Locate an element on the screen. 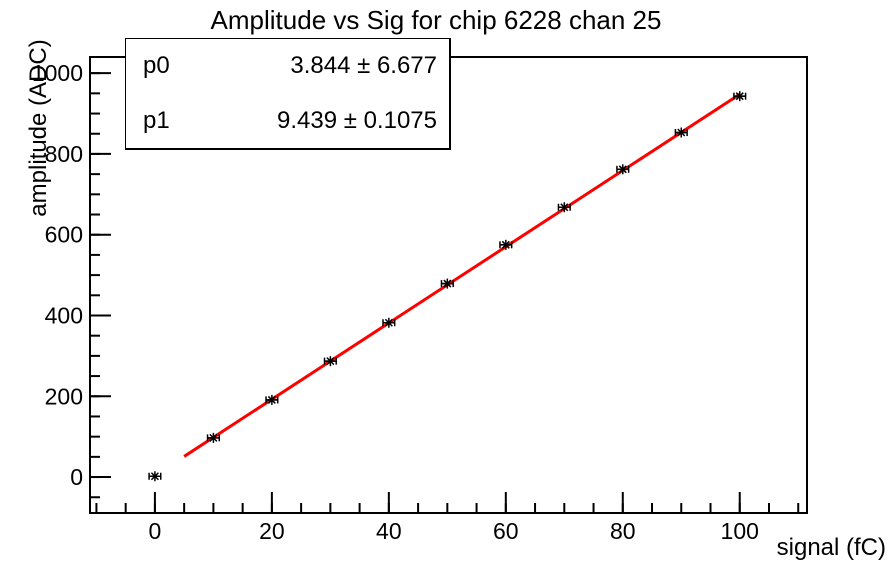 Image resolution: width=896 pixels, height=572 pixels. y-axis-title: amplitude (ADC) is located at coordinates (38, 128).